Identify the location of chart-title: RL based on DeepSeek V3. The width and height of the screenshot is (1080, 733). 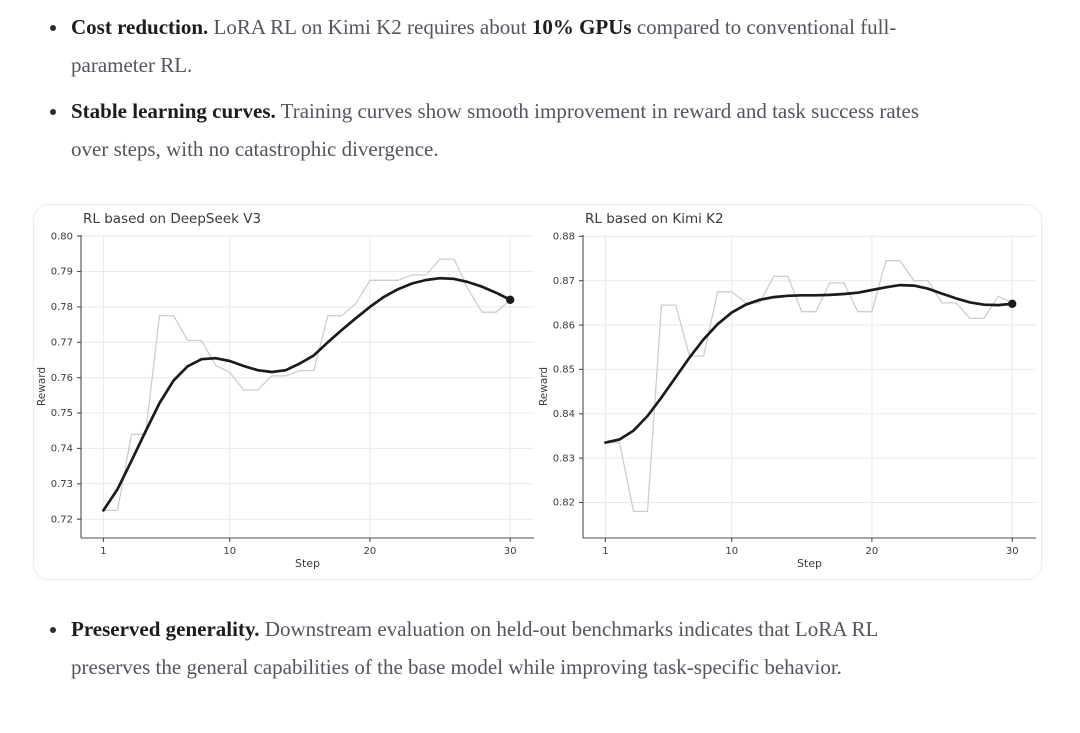
(172, 219).